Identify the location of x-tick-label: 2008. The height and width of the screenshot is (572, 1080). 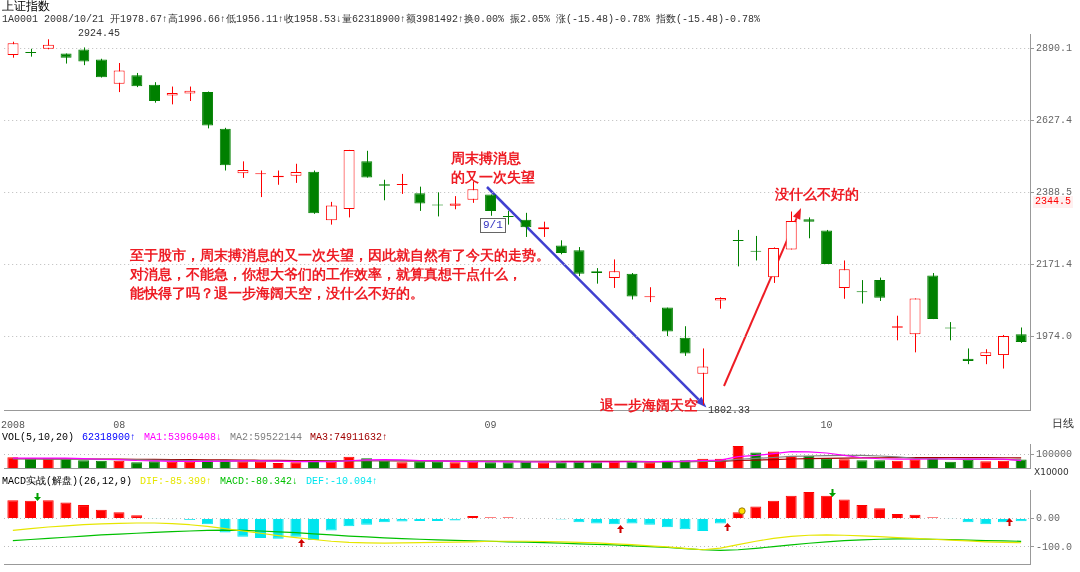
(13, 425).